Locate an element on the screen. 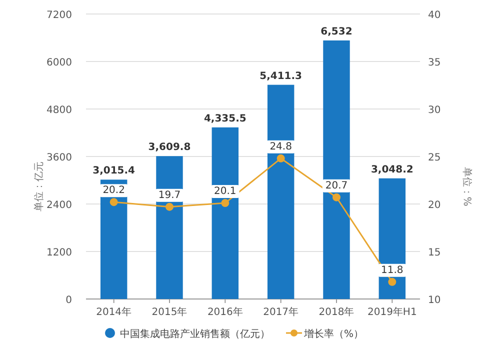 The height and width of the screenshot is (362, 500). y2-tick-label: 40 is located at coordinates (434, 15).